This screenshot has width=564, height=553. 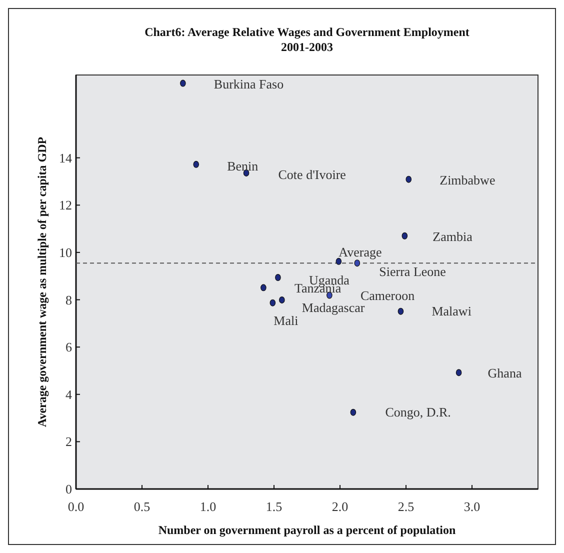 I want to click on y-tick-label: 14, so click(x=65, y=158).